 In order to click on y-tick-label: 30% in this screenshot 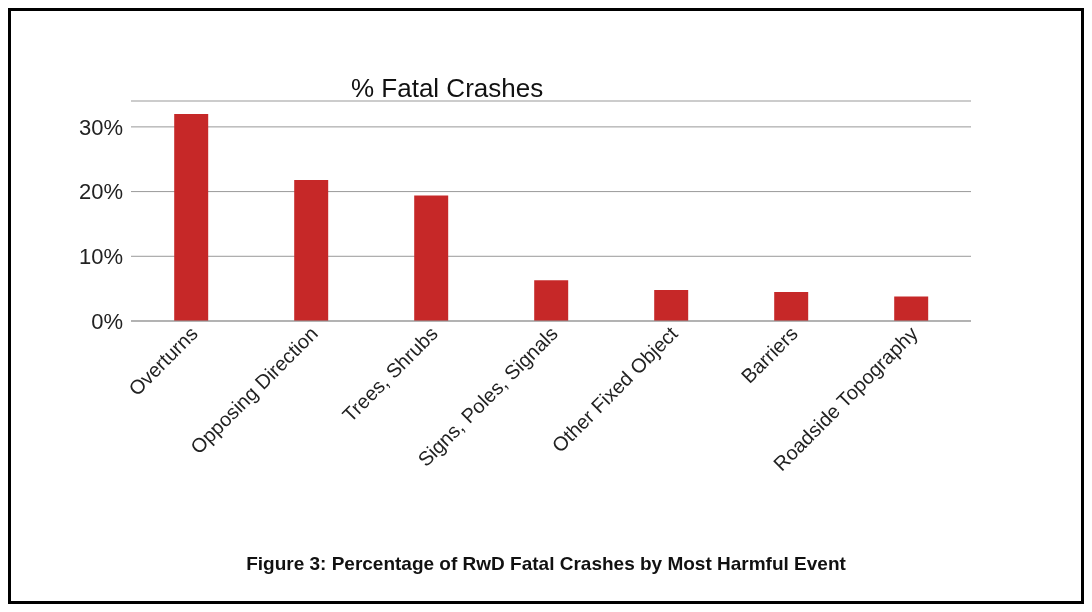, I will do `click(100, 127)`.